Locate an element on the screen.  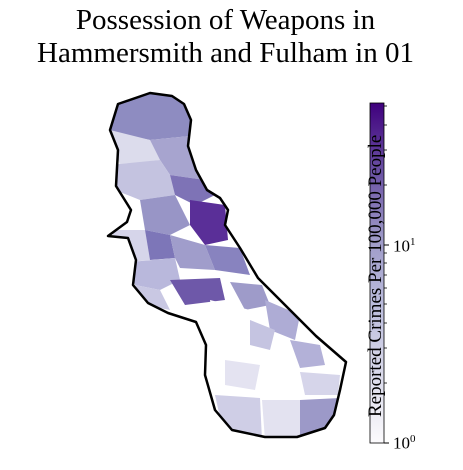
colorbar-gradient is located at coordinates (377, 273).